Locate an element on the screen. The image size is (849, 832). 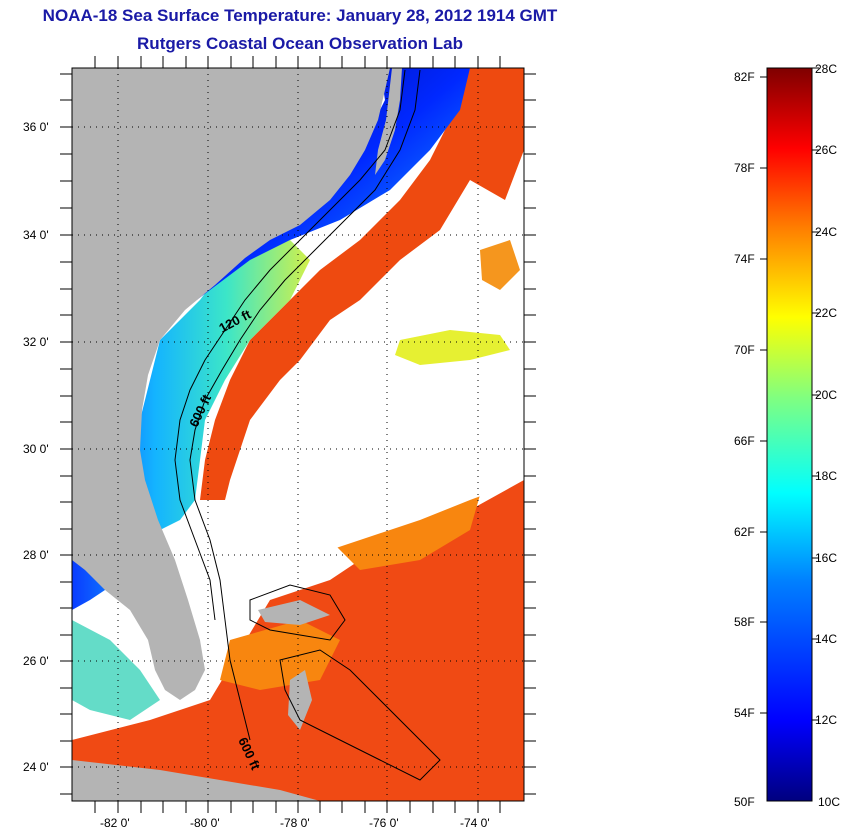
colorbar-label-58f: 58F is located at coordinates (744, 622).